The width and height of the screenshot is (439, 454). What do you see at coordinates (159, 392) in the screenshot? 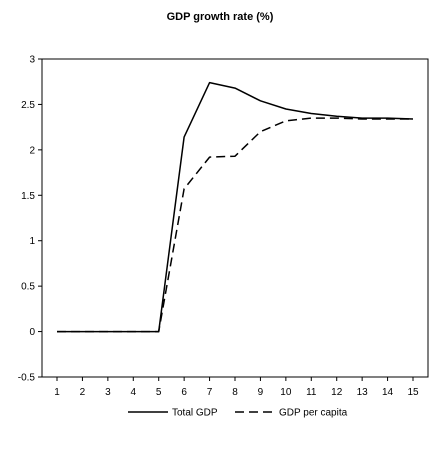
I see `x-tick-label: 5` at bounding box center [159, 392].